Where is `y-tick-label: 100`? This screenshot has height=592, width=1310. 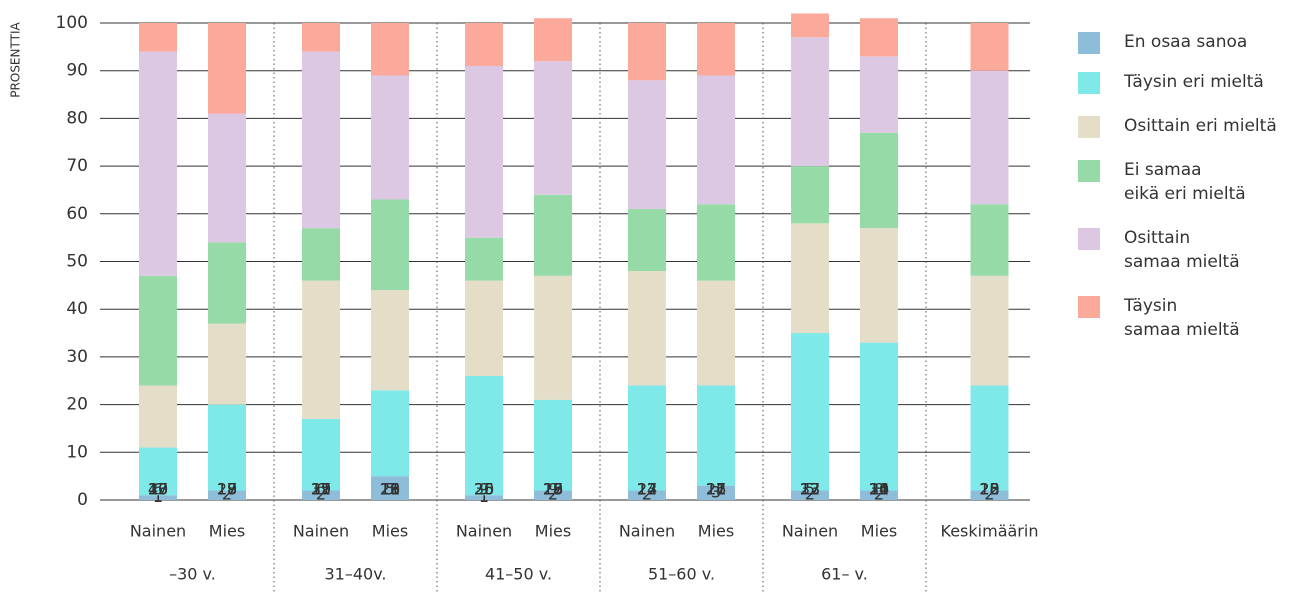
y-tick-label: 100 is located at coordinates (72, 23).